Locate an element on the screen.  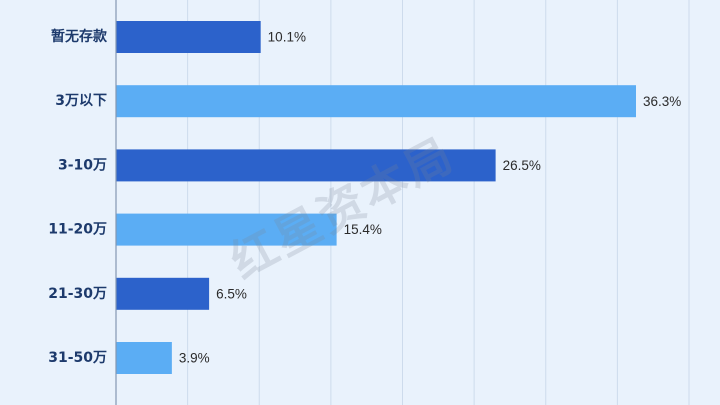
value-label: 10.1% is located at coordinates (287, 37).